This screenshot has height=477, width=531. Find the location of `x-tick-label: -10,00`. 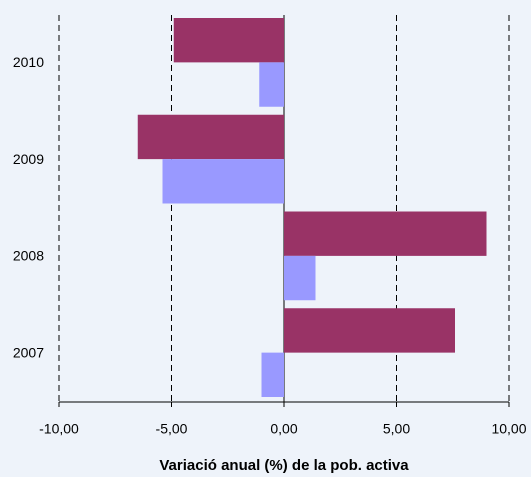

x-tick-label: -10,00 is located at coordinates (59, 429).